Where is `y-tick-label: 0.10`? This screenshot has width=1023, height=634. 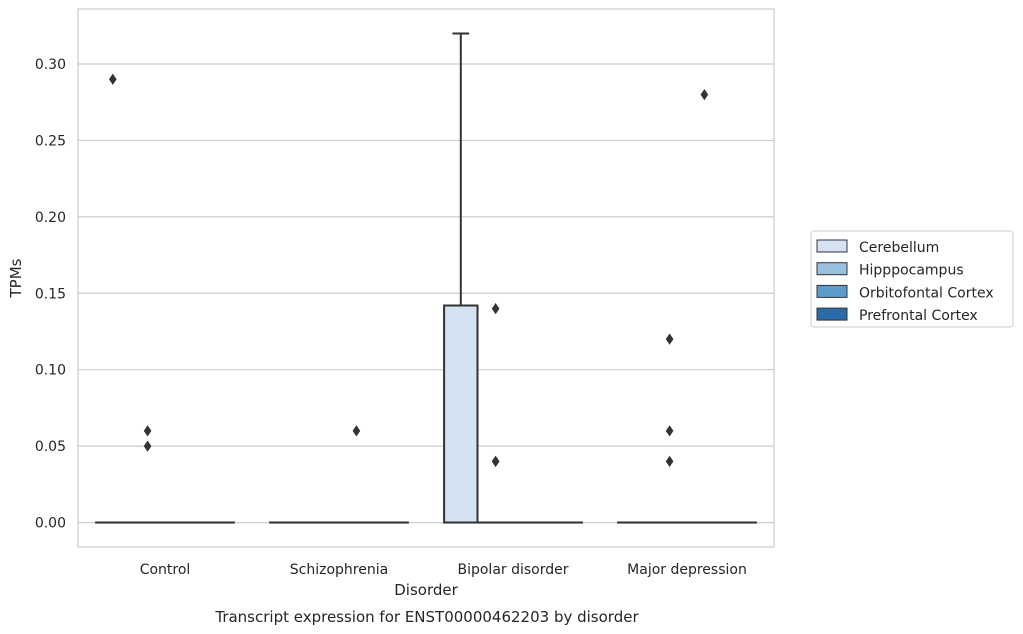 y-tick-label: 0.10 is located at coordinates (50, 371).